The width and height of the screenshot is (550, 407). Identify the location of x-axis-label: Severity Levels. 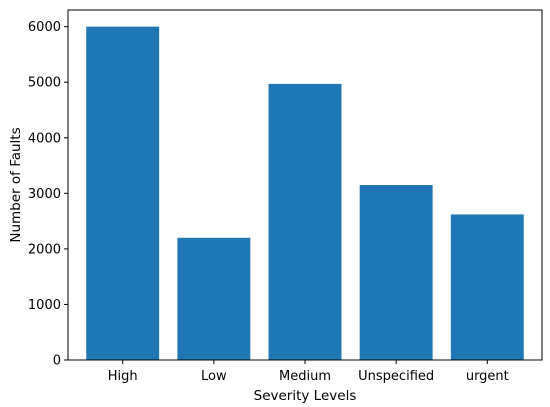
(305, 396).